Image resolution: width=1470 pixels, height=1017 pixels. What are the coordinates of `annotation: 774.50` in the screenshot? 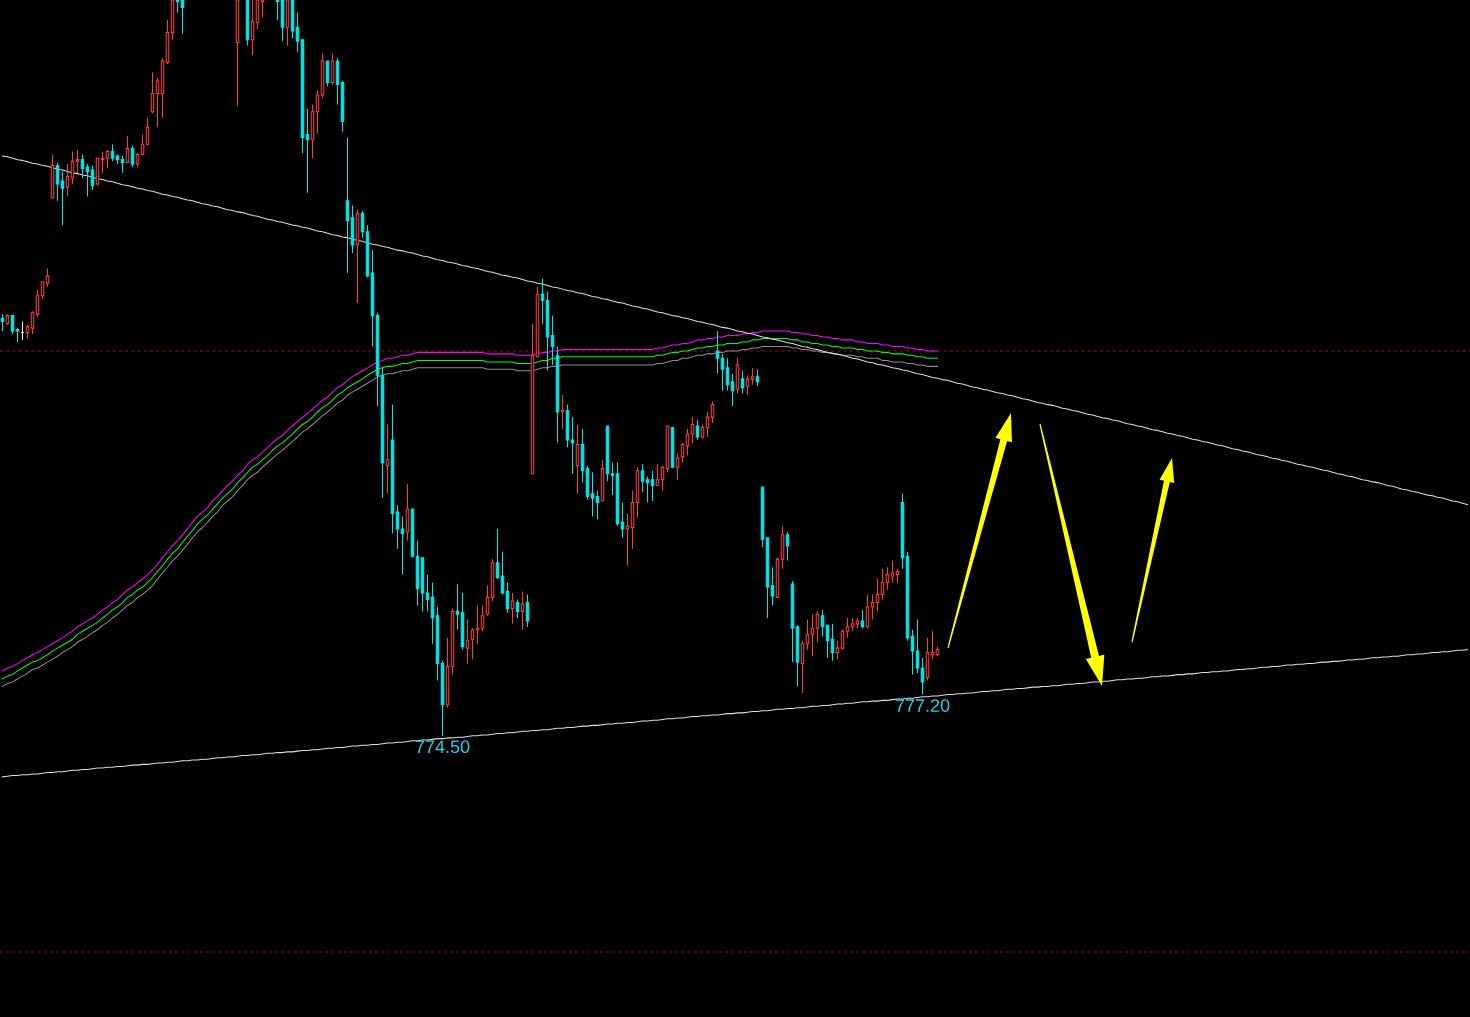 It's located at (442, 747).